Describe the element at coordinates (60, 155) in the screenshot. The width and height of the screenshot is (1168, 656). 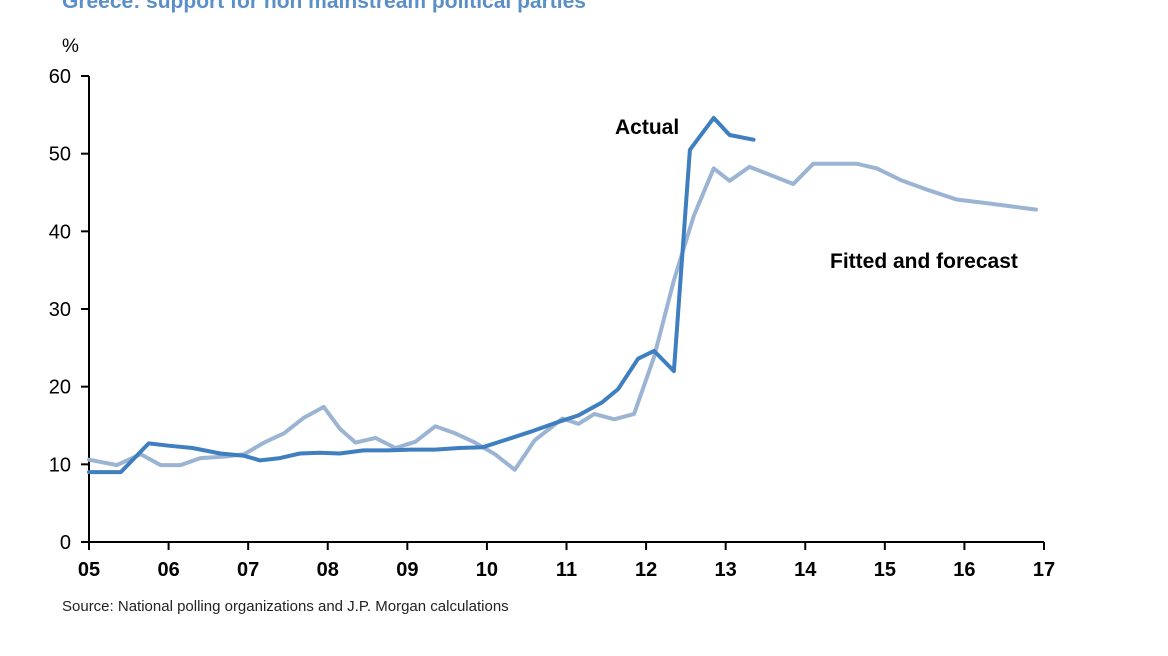
I see `y-tick-label: 50` at that location.